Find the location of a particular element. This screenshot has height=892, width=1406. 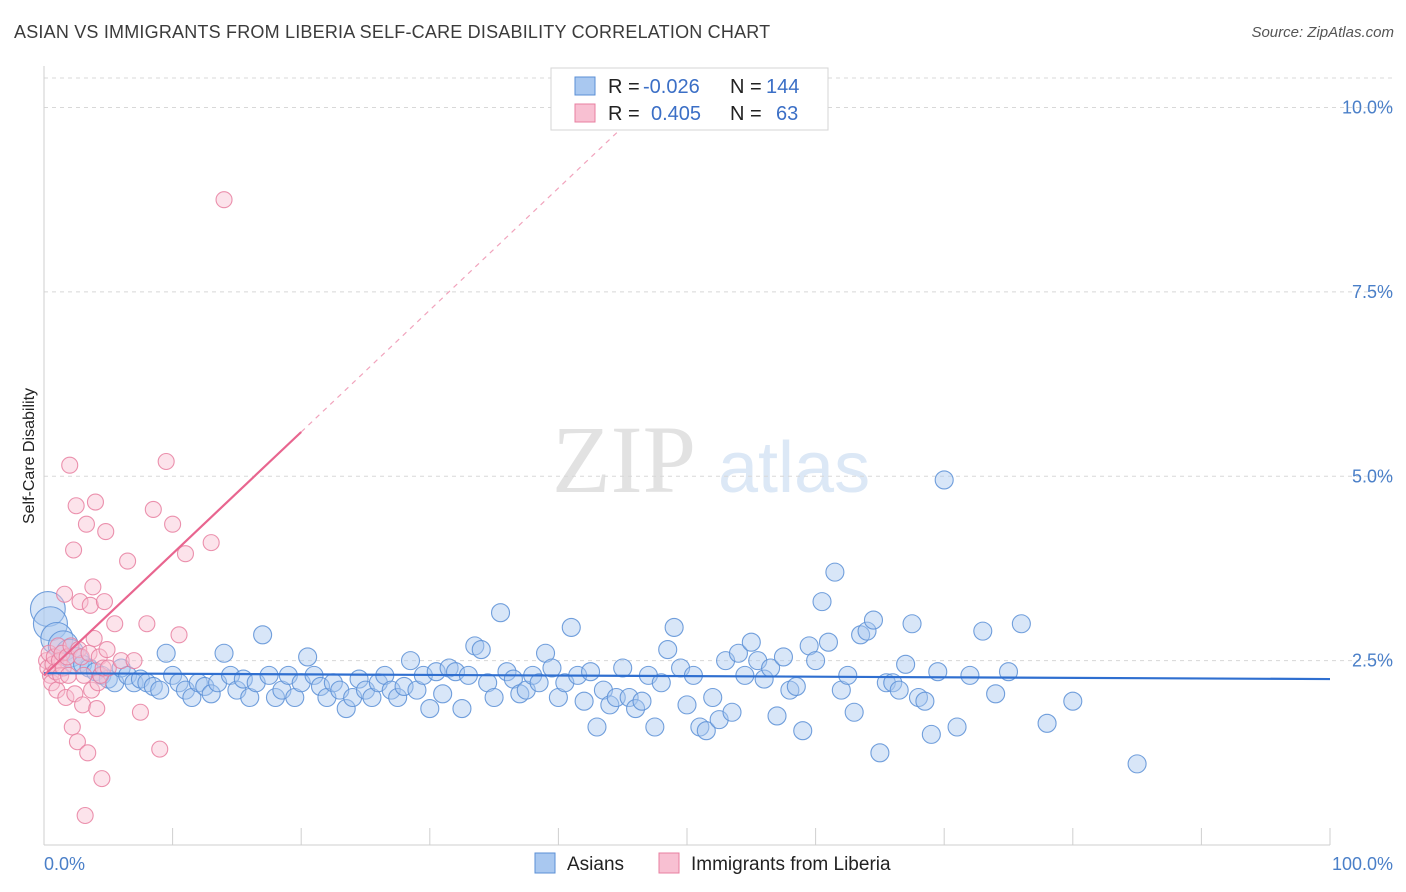

y-tick-label-10: 10.0% is located at coordinates (1367, 108).